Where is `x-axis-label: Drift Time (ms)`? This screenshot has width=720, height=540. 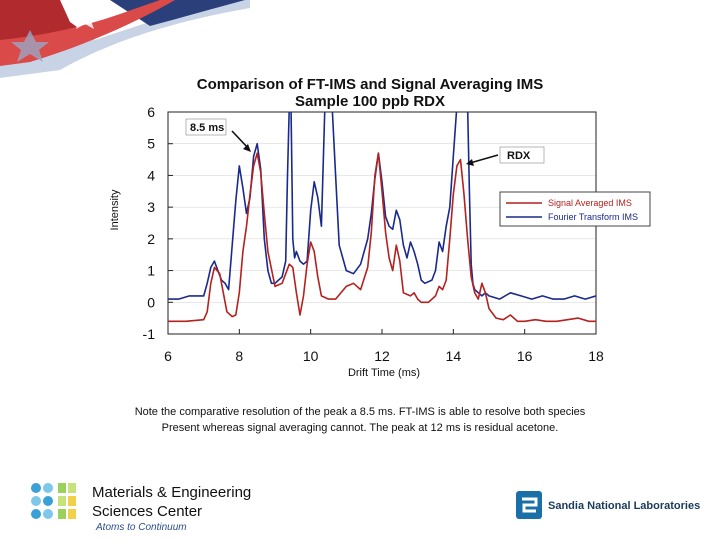
x-axis-label: Drift Time (ms) is located at coordinates (384, 373).